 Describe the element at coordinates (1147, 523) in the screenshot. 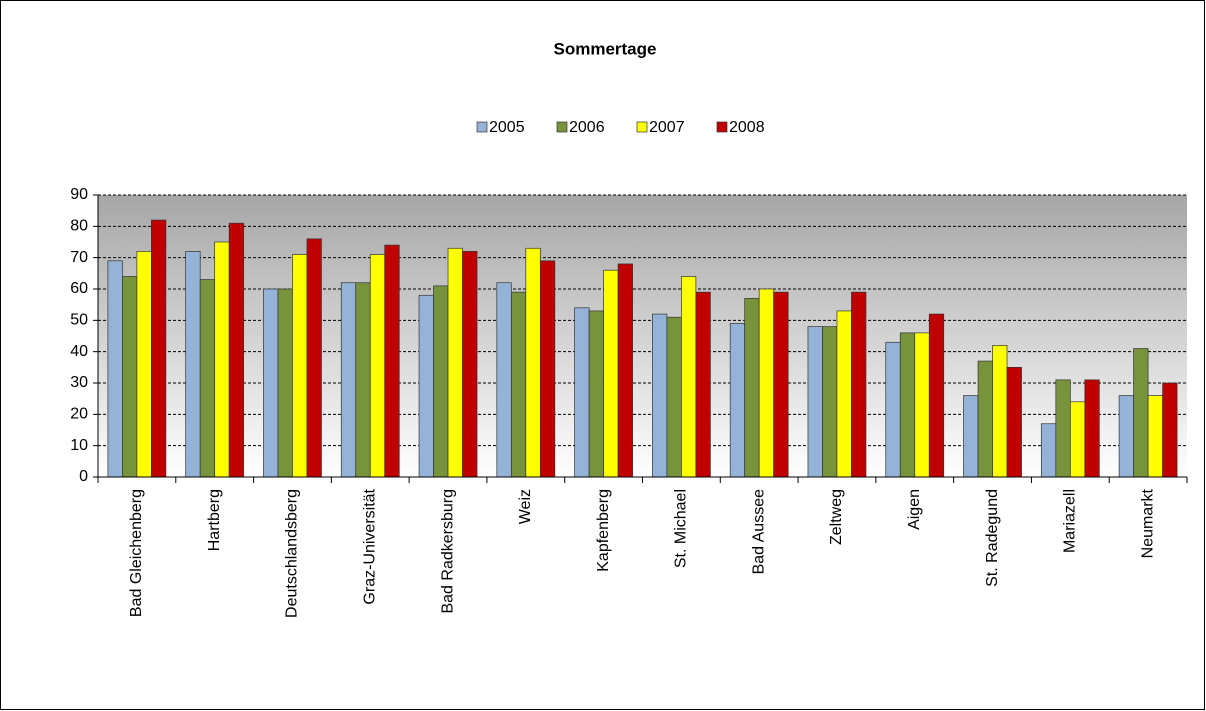

I see `x-tick-label: Neumarkt` at that location.